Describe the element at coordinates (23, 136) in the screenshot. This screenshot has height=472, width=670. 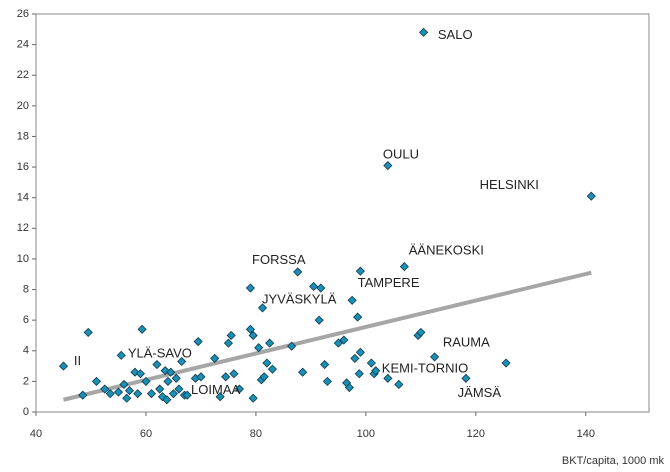
I see `y-tick-label: 18` at that location.